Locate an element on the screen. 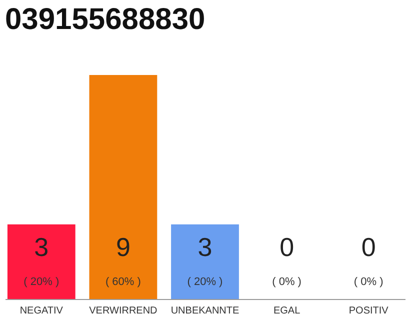 This screenshot has height=320, width=410. x-tick-label: NEGATIV is located at coordinates (42, 311).